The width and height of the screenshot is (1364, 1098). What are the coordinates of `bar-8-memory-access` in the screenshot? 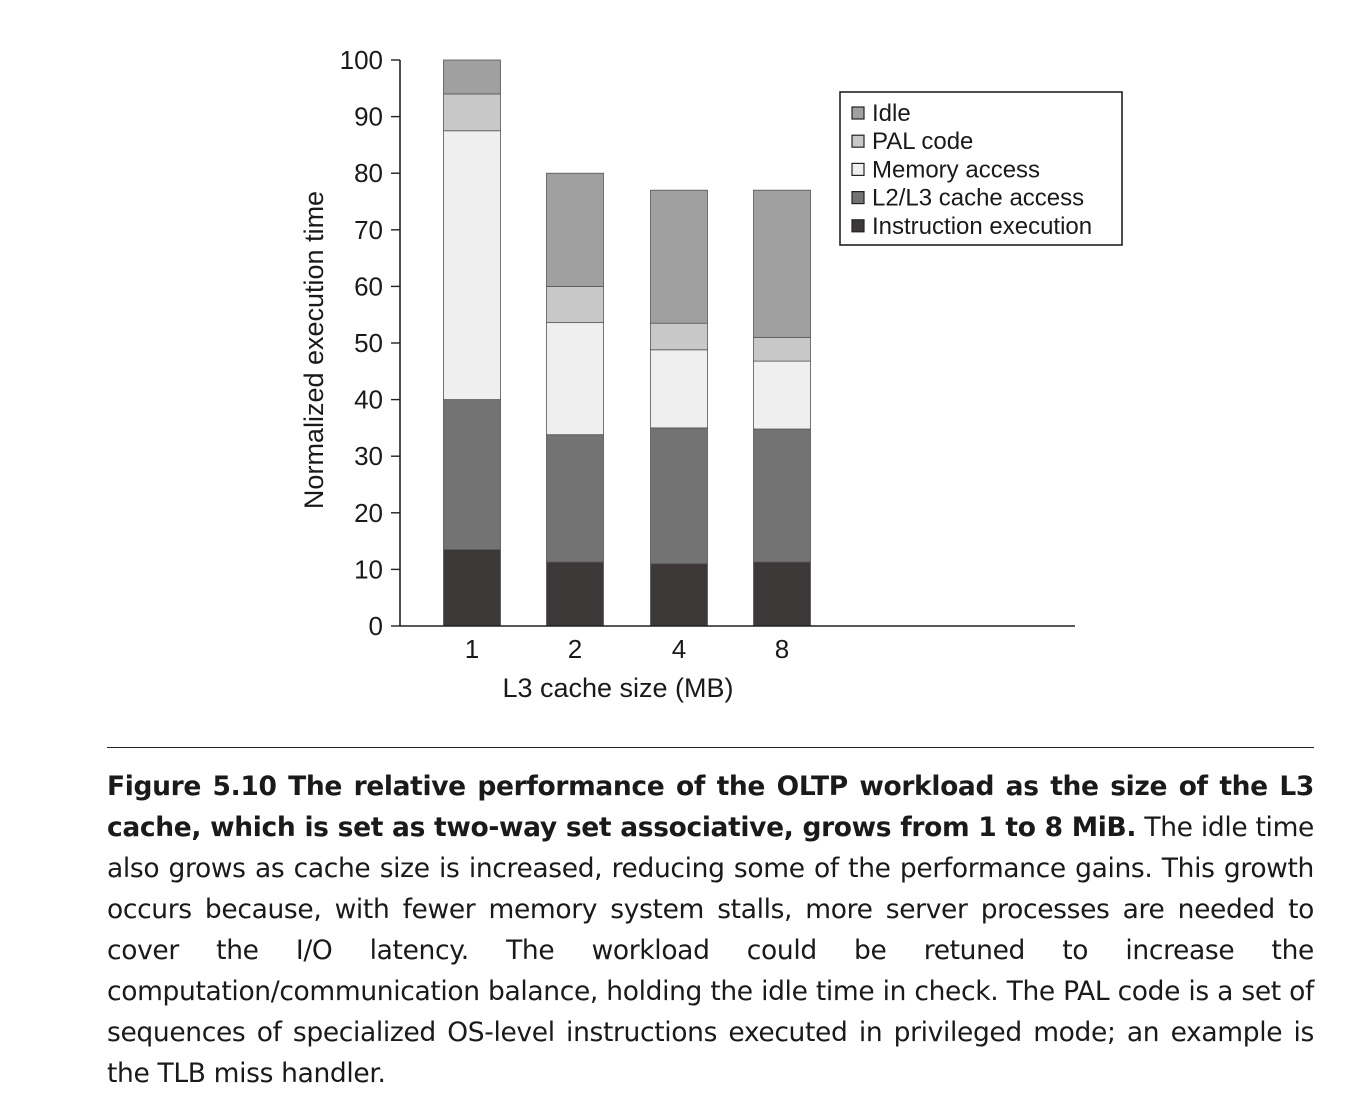 It's located at (782, 395).